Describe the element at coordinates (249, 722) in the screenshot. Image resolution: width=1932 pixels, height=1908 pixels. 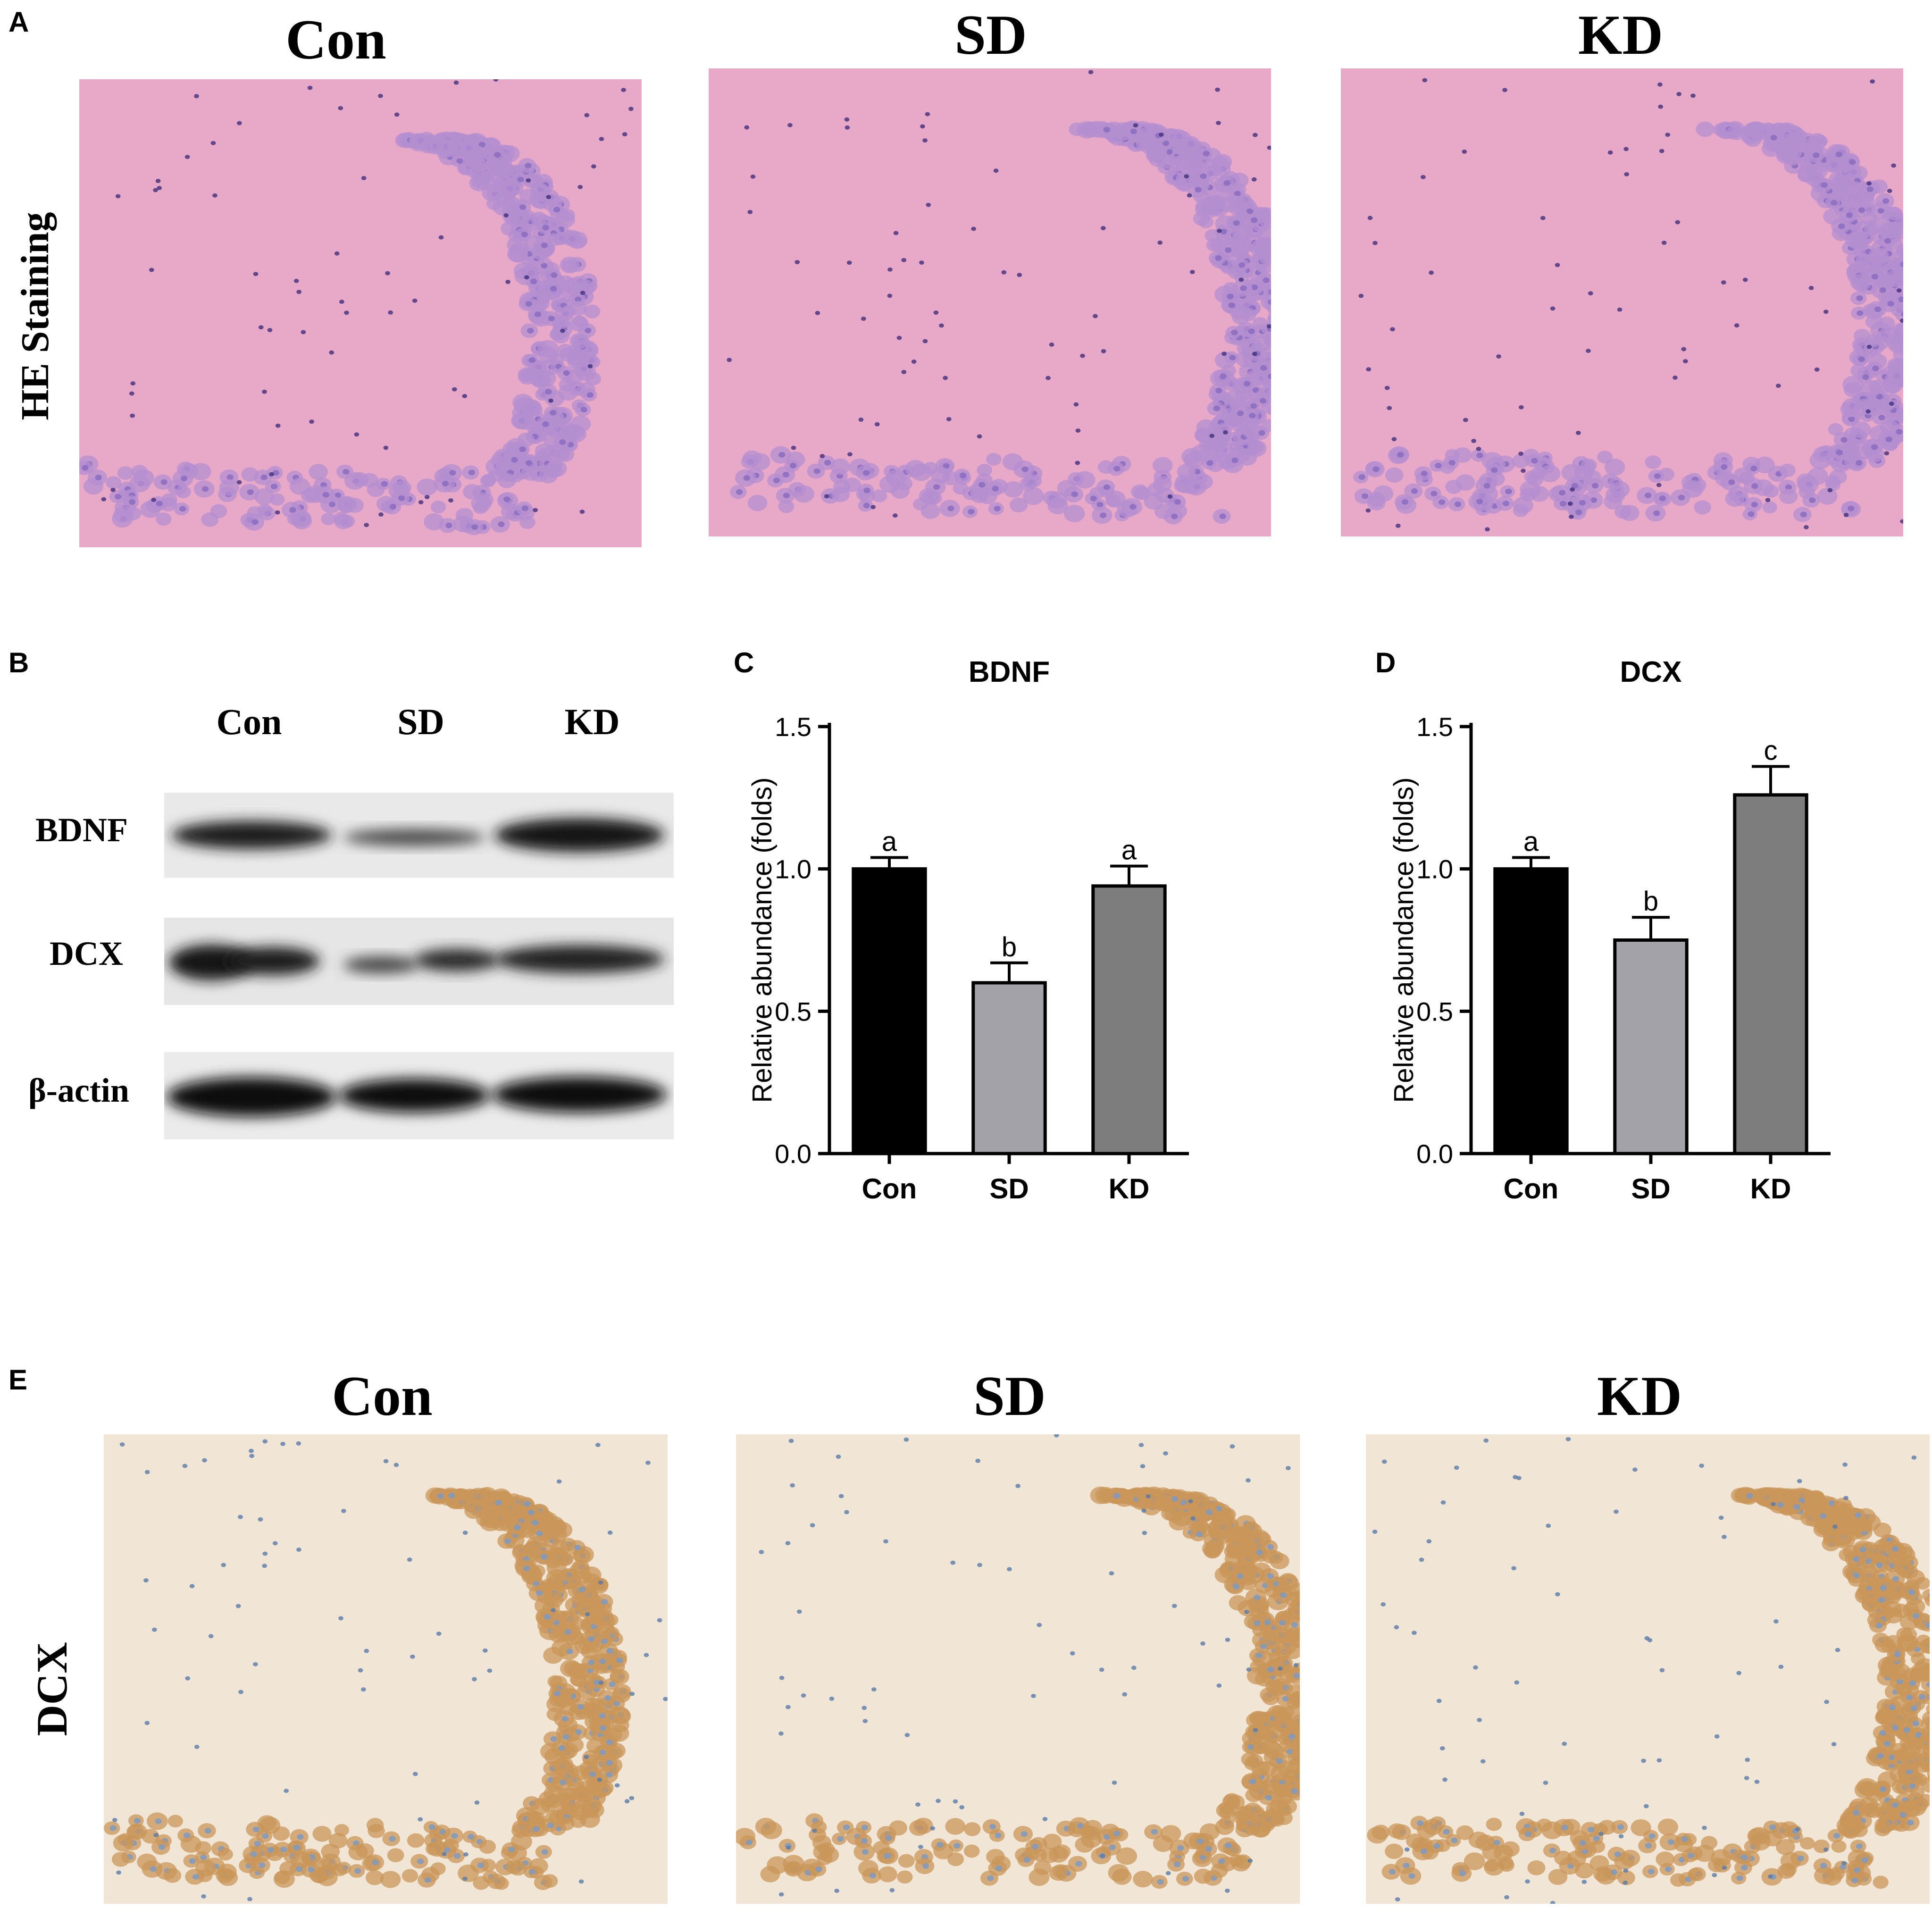
I see `wb-lane-con: Con` at that location.